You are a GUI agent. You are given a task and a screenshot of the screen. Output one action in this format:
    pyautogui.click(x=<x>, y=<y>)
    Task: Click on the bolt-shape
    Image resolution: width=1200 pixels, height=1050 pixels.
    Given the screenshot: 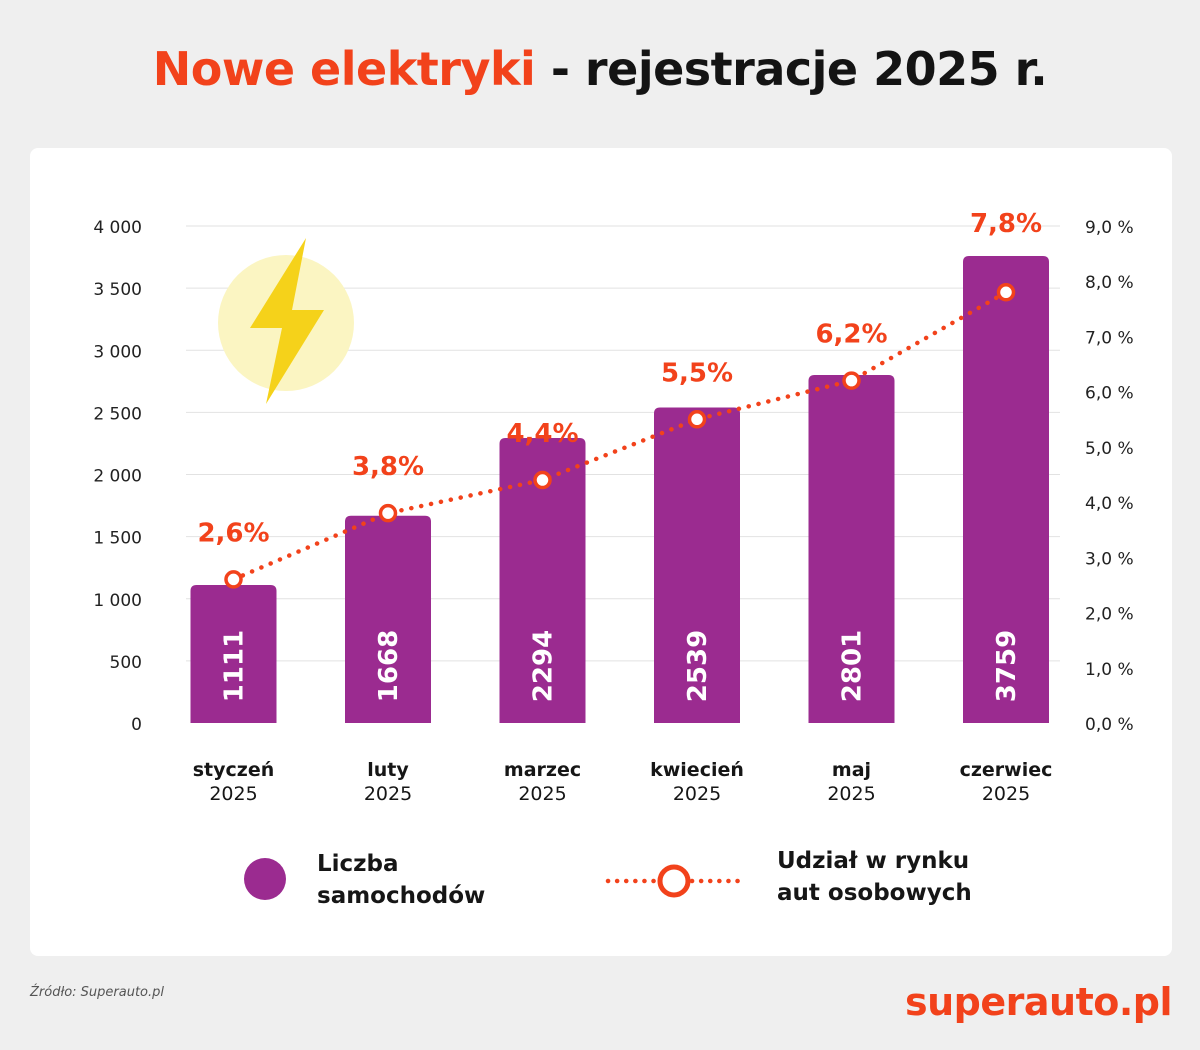 What is the action you would take?
    pyautogui.click(x=287, y=321)
    